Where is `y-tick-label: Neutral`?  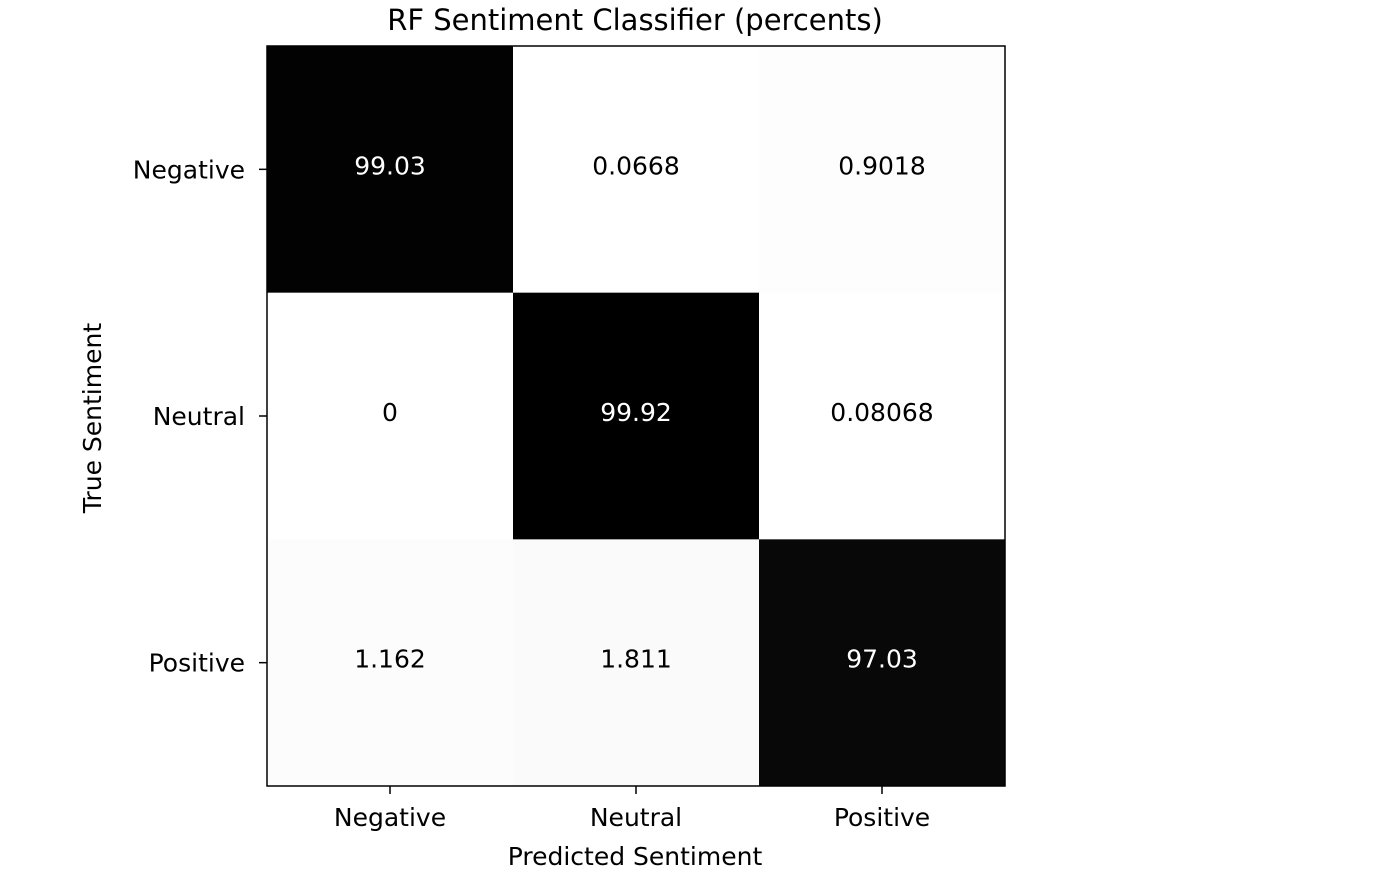
y-tick-label: Neutral is located at coordinates (199, 416).